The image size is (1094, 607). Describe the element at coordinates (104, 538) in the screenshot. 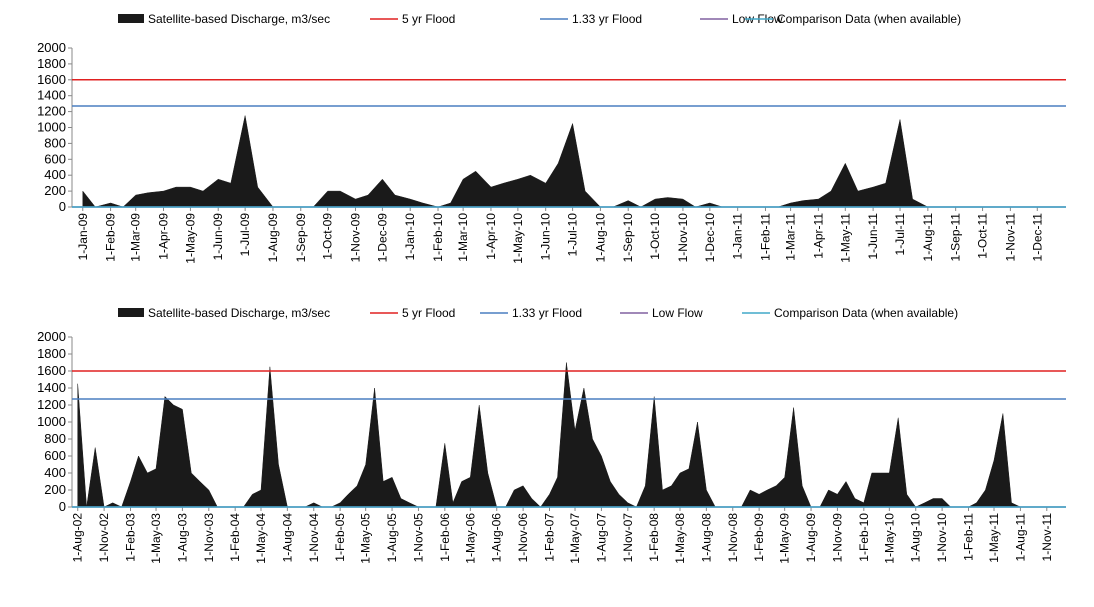

I see `x-tick-label: 1-Nov-02` at that location.